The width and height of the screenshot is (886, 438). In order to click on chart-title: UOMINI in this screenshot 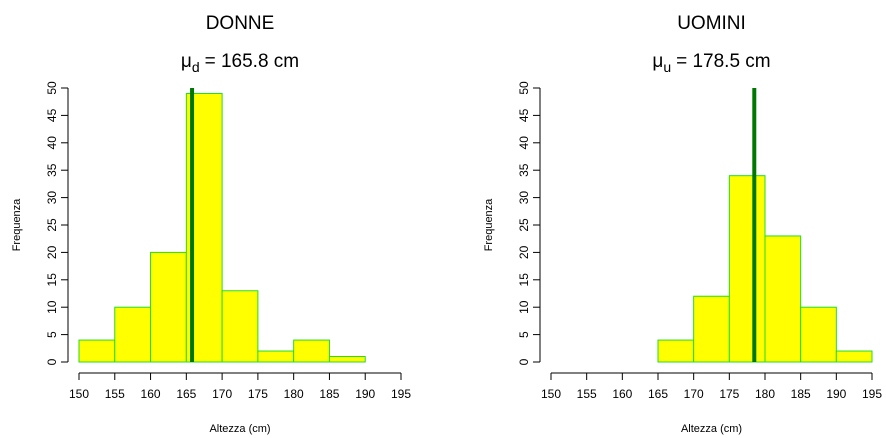, I will do `click(711, 23)`.